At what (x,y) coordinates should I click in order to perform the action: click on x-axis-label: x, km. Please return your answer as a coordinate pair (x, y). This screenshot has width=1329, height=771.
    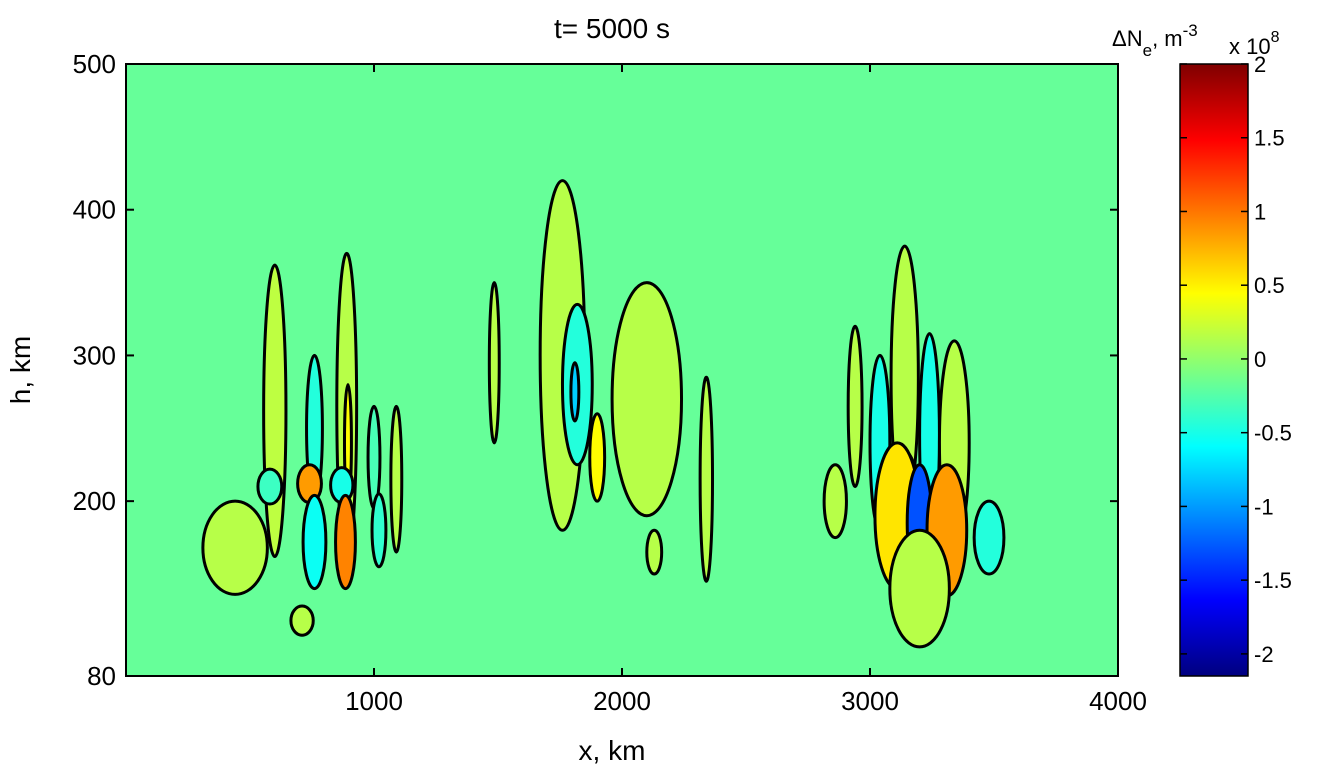
    Looking at the image, I should click on (612, 750).